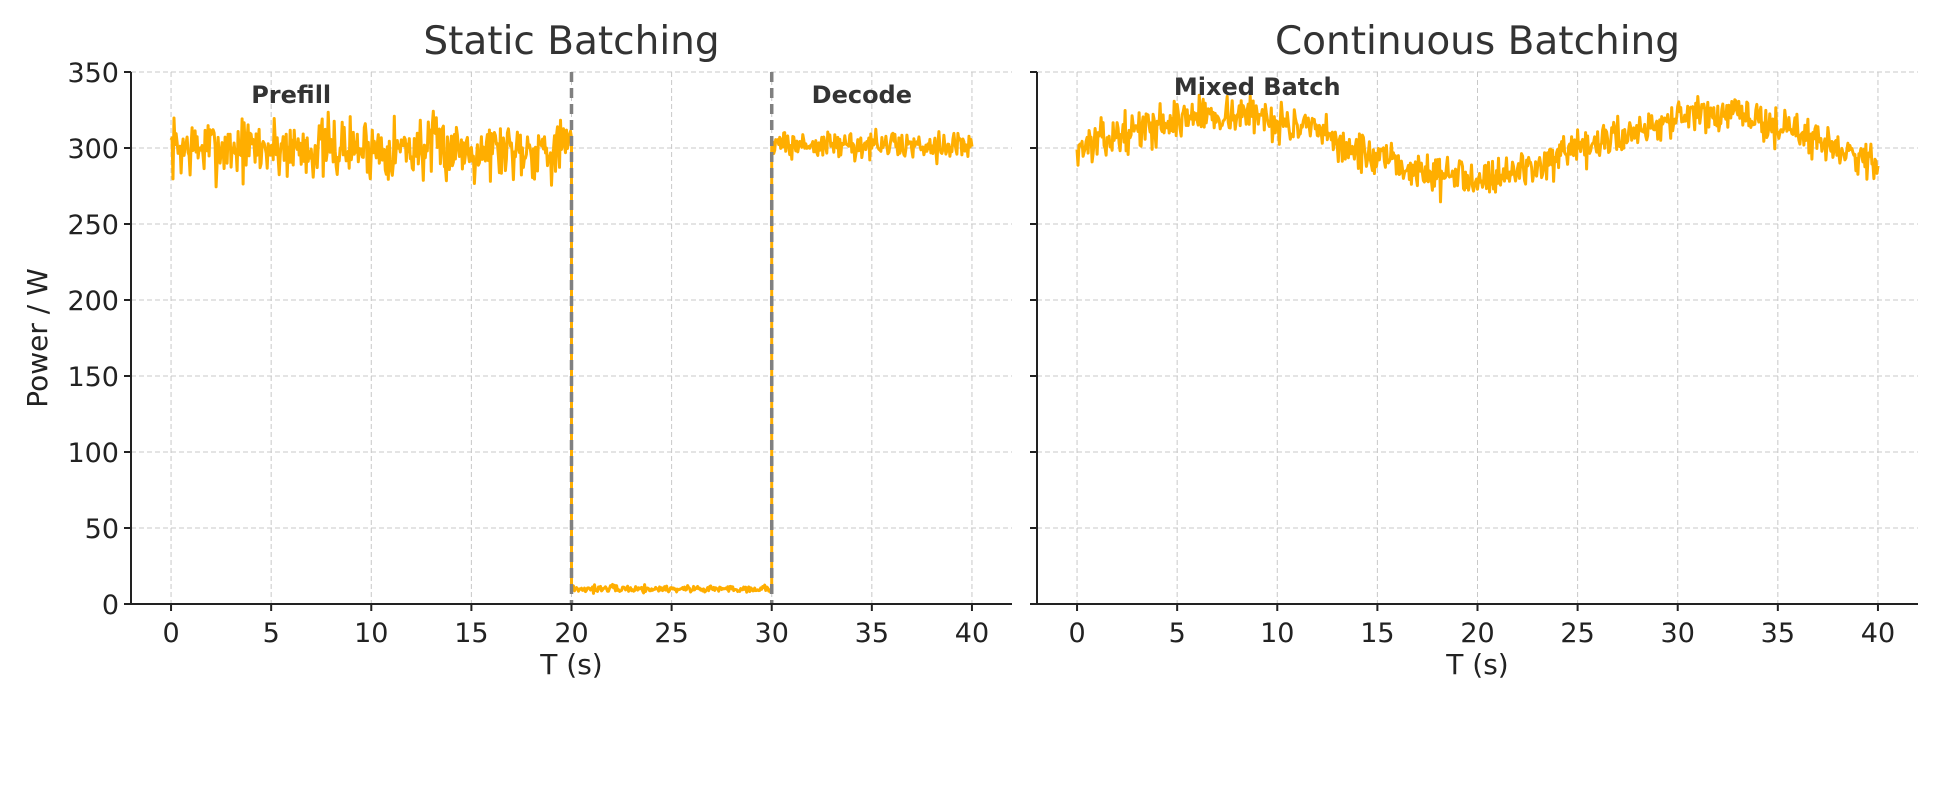 This screenshot has width=1944, height=792. I want to click on y-tick-label: 0, so click(110, 605).